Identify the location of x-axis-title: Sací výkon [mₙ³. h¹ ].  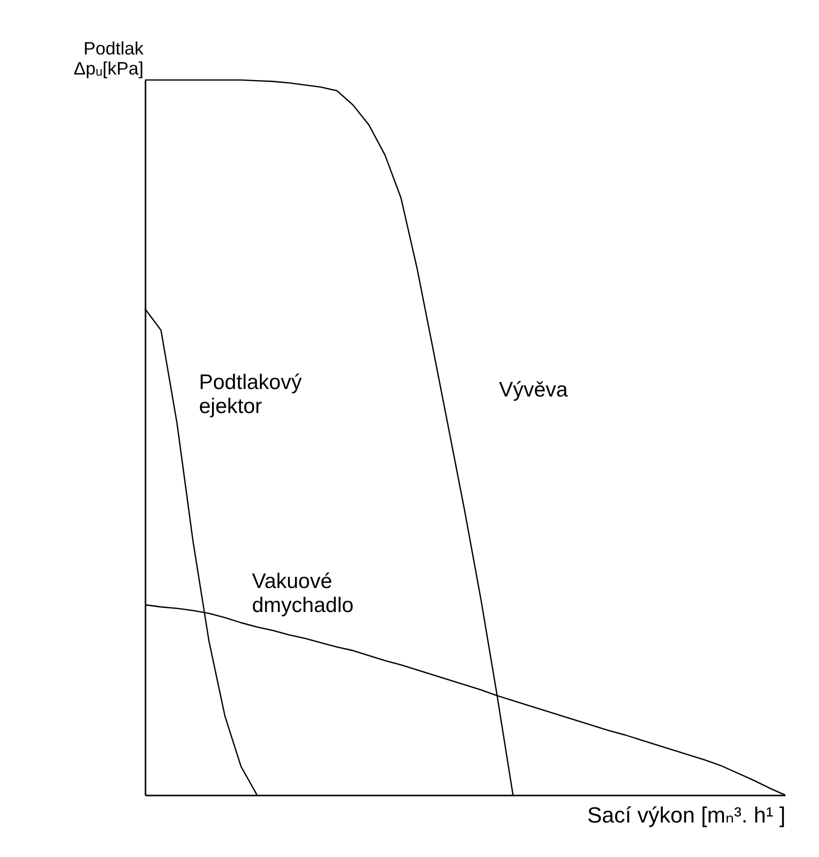
(686, 815).